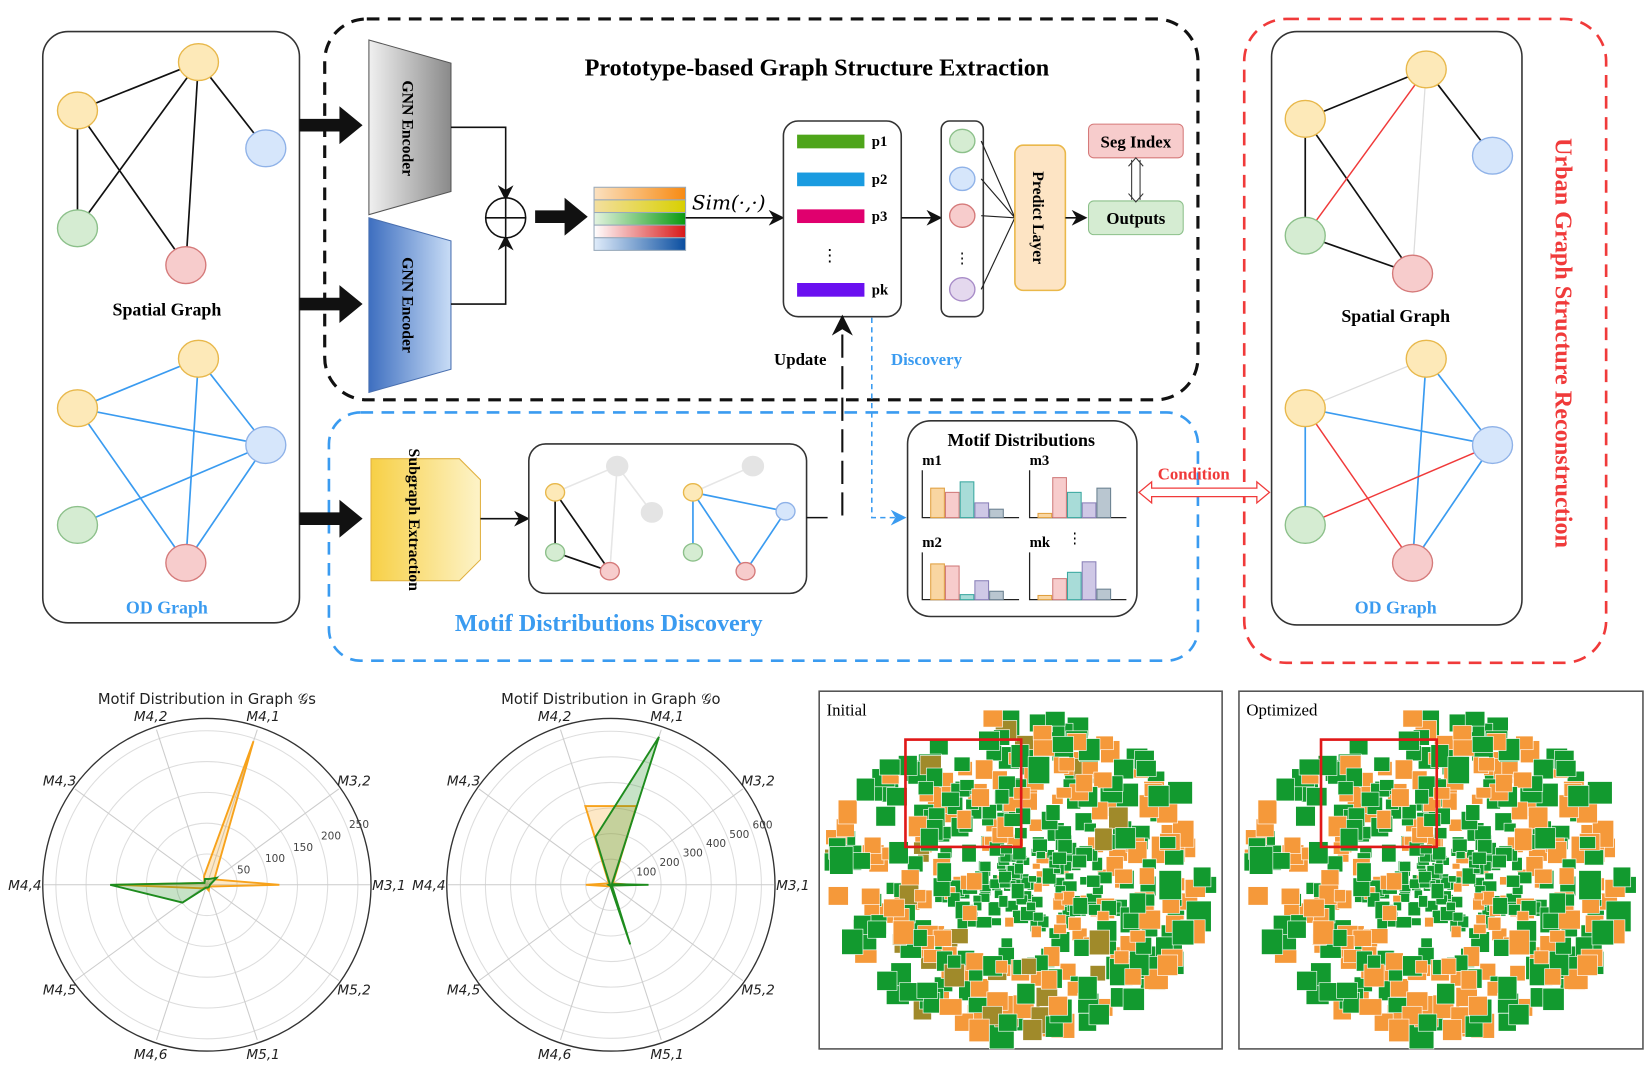  What do you see at coordinates (1040, 543) in the screenshot?
I see `motif-label: mk` at bounding box center [1040, 543].